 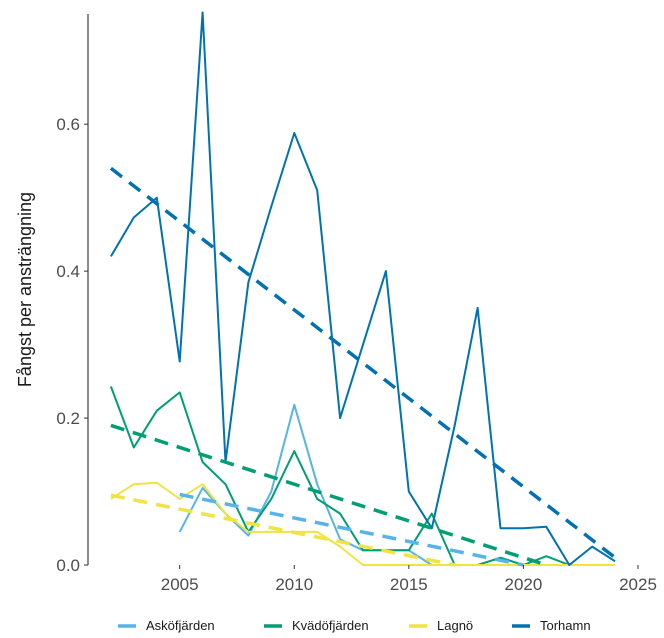 I want to click on y-axis-ticks: 0.0 0.2 0.4 0.6, so click(x=72, y=345).